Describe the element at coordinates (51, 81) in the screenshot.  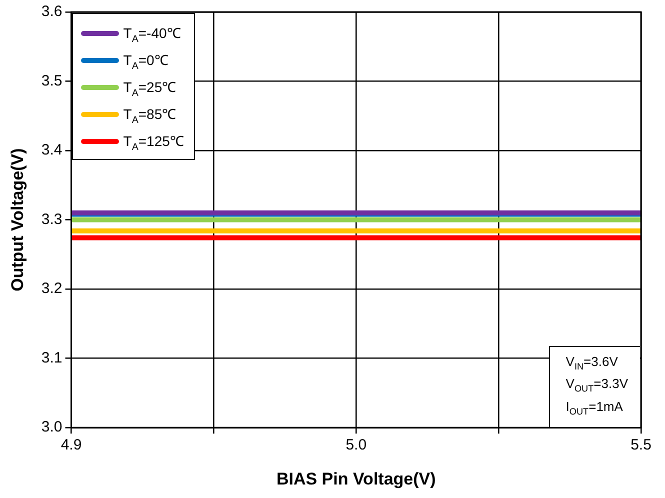
I see `y-tick-label: 3.5` at that location.